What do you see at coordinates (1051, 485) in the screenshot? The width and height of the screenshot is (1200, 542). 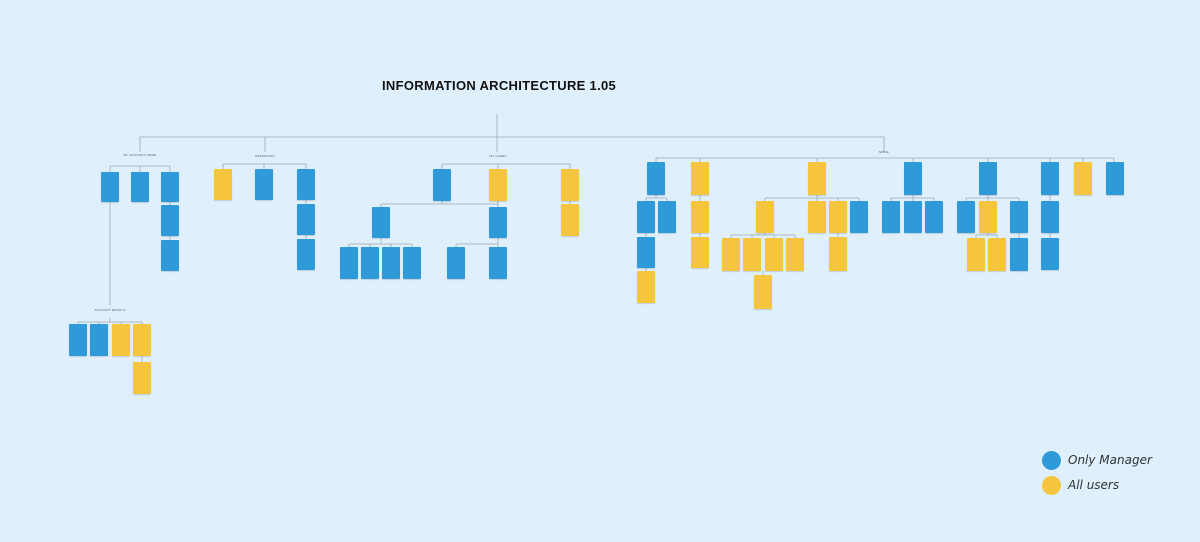 I see `legend-all-users-swatch` at bounding box center [1051, 485].